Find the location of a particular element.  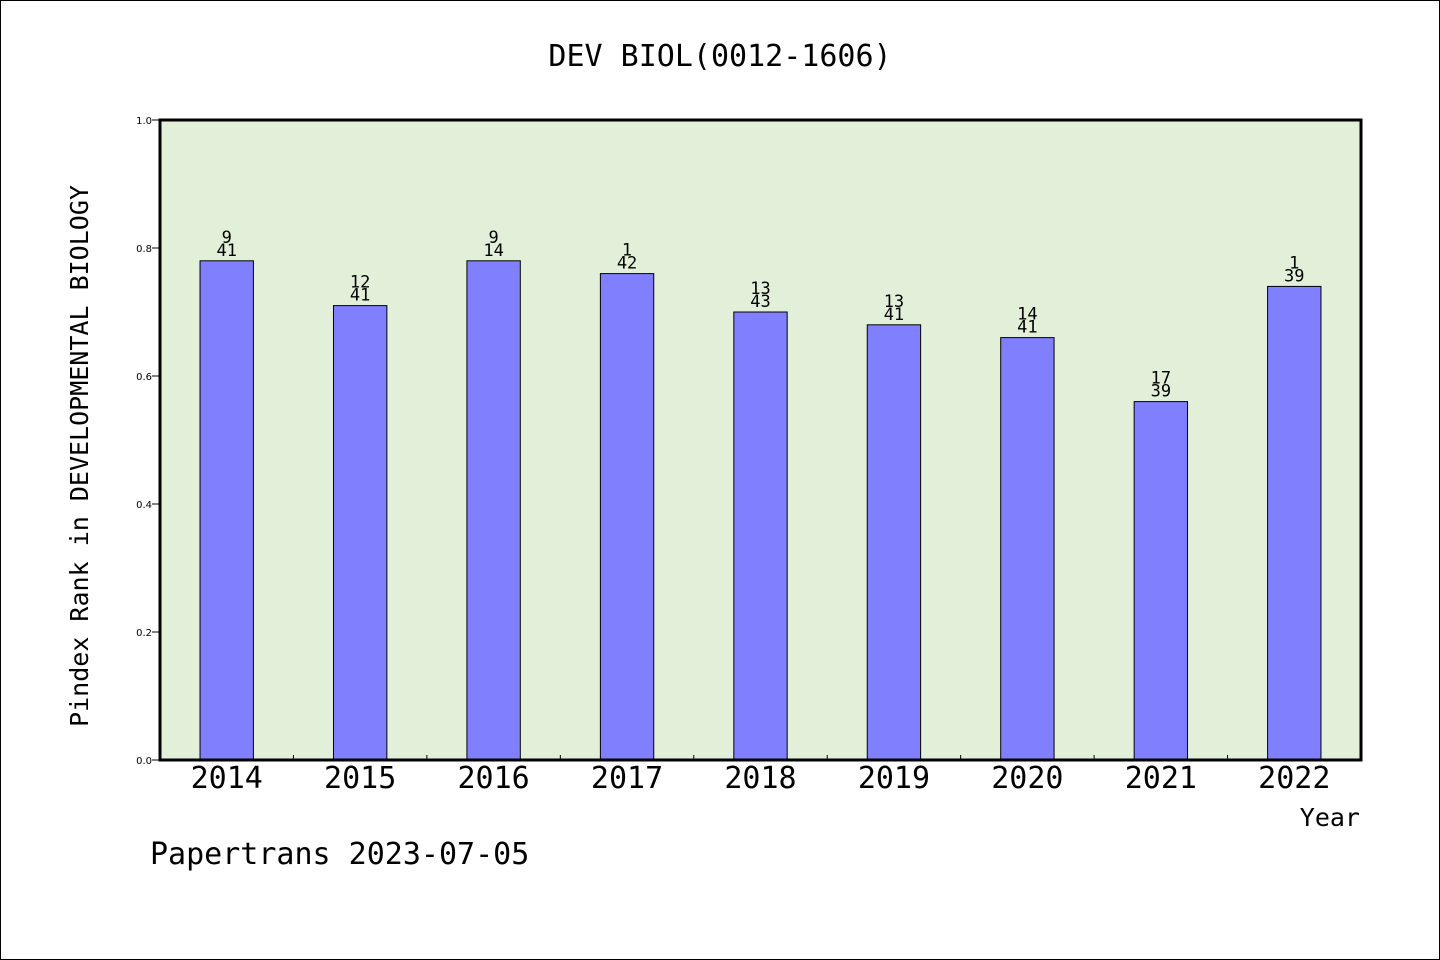

x-tick-label-2020: 2020 is located at coordinates (1027, 778).